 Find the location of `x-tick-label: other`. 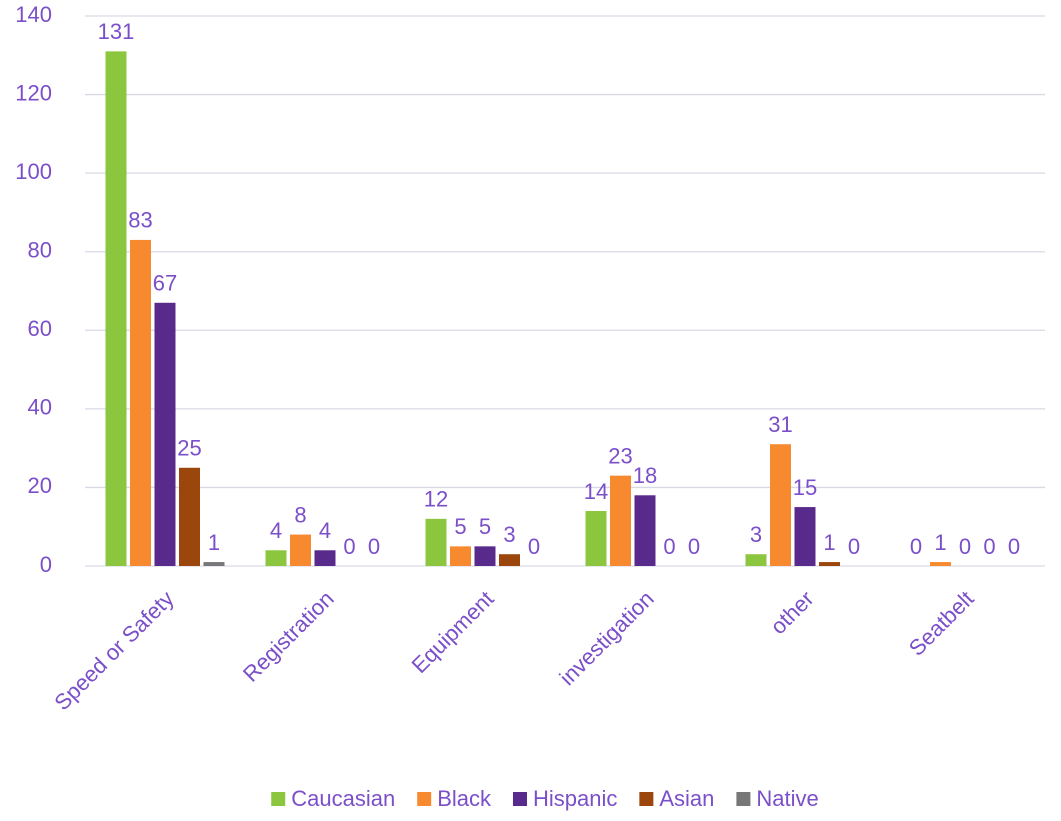

x-tick-label: other is located at coordinates (792, 612).